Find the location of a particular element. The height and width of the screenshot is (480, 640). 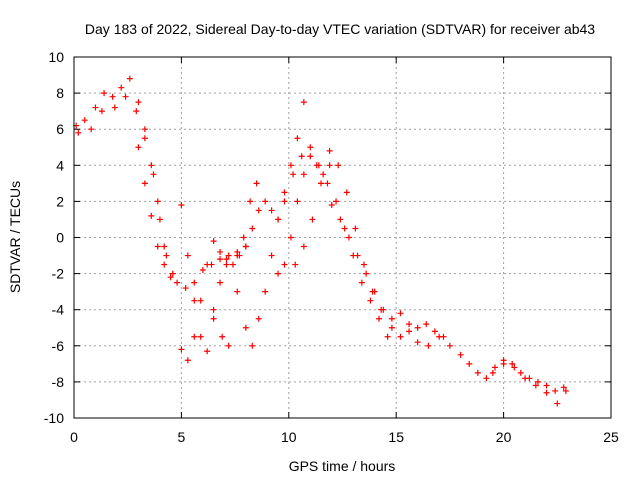

y-tick-label: -8 is located at coordinates (58, 382).